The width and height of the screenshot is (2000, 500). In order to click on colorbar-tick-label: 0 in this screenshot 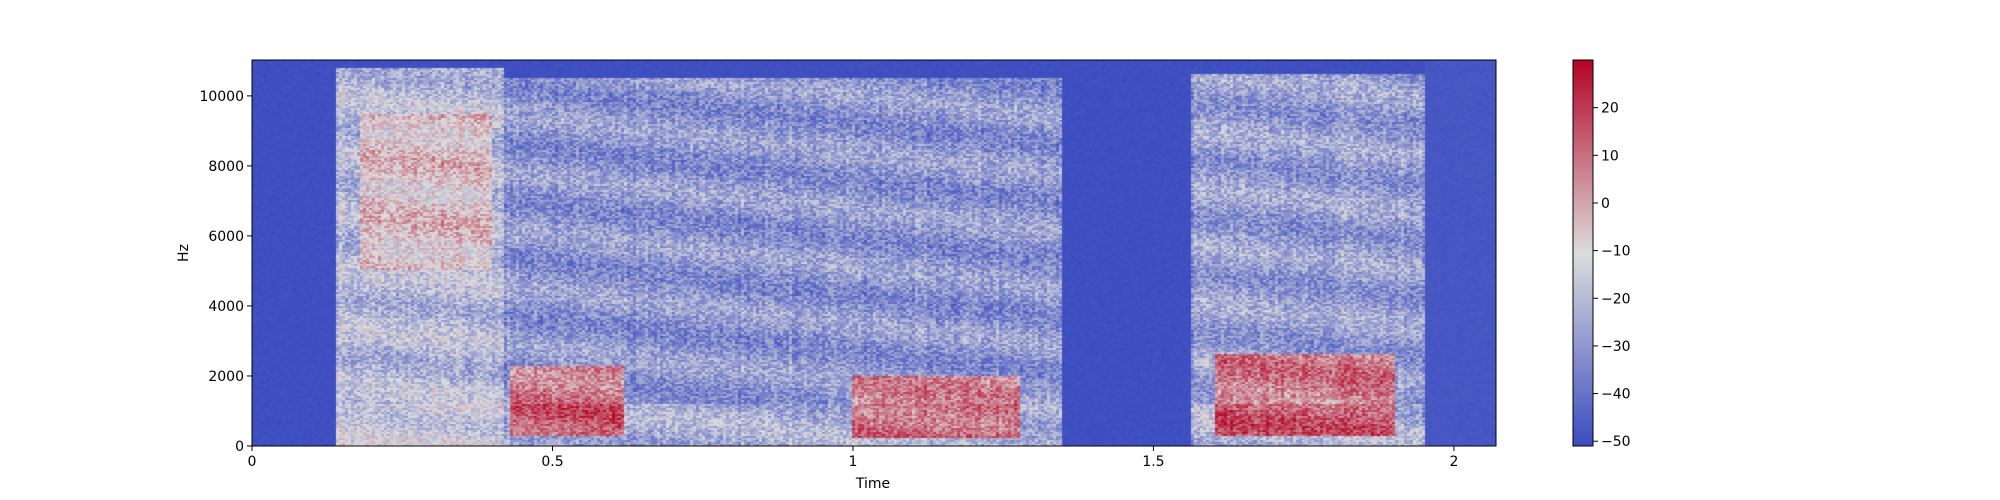, I will do `click(1605, 204)`.